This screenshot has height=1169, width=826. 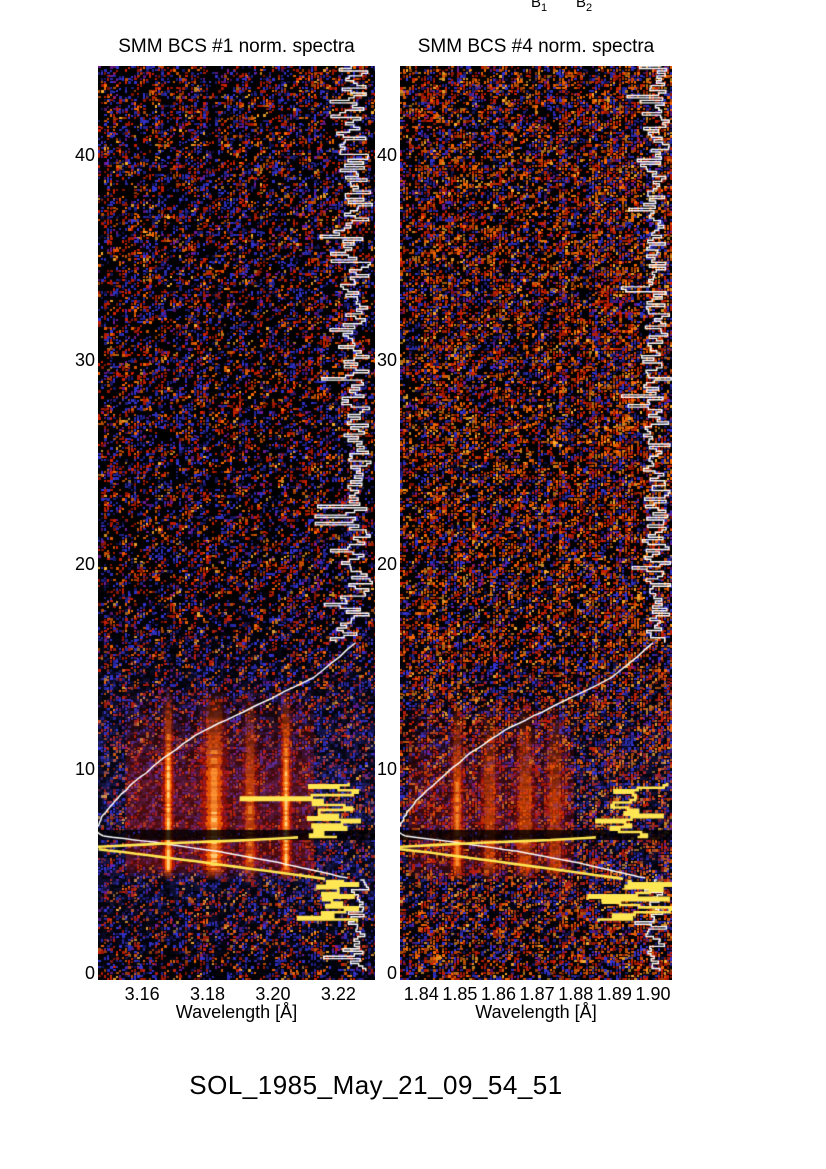 I want to click on x-tick-label: 1.90, so click(x=653, y=994).